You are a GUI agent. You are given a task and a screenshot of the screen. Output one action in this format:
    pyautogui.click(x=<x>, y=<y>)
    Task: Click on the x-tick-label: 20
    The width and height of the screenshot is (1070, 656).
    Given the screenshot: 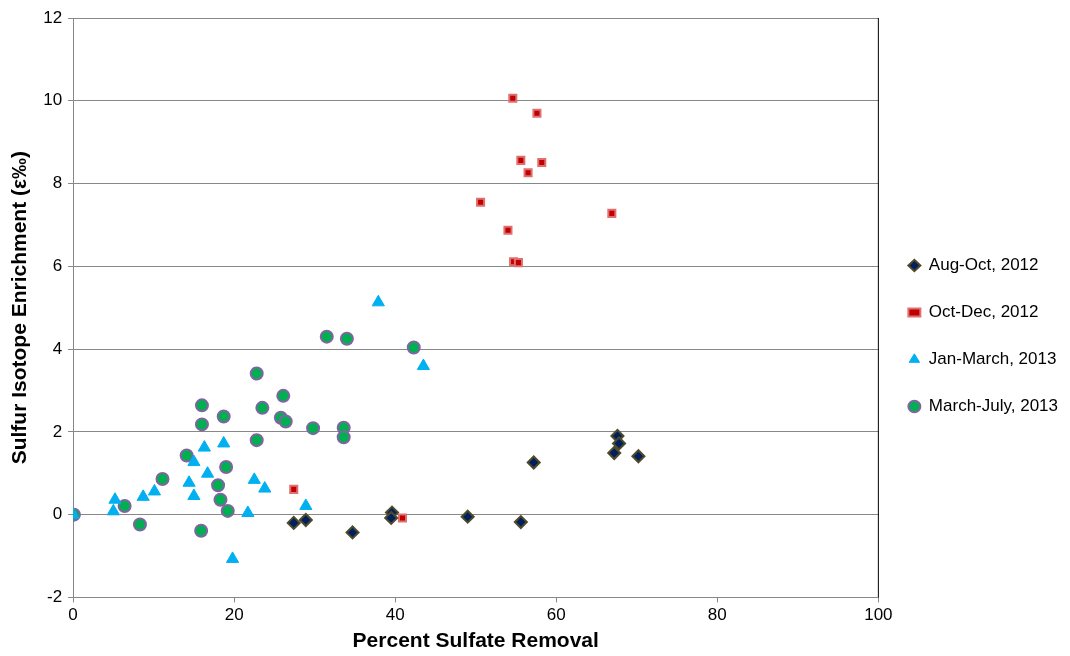 What is the action you would take?
    pyautogui.click(x=234, y=615)
    